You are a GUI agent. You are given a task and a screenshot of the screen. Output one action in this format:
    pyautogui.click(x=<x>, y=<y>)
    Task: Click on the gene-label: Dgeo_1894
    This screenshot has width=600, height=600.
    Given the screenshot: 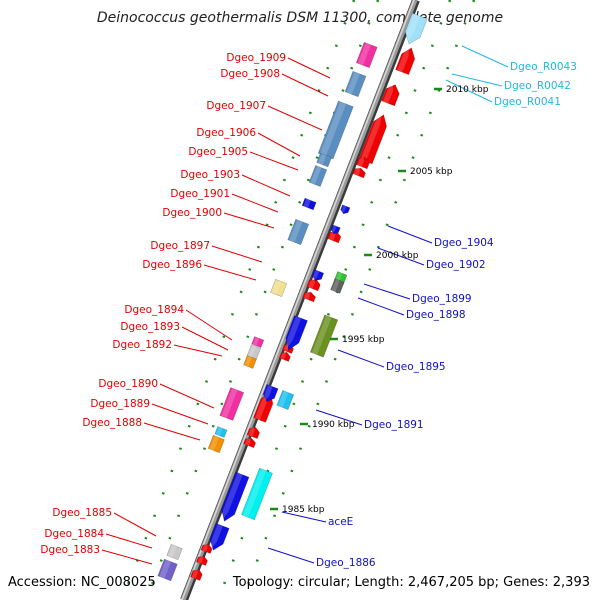 What is the action you would take?
    pyautogui.click(x=154, y=310)
    